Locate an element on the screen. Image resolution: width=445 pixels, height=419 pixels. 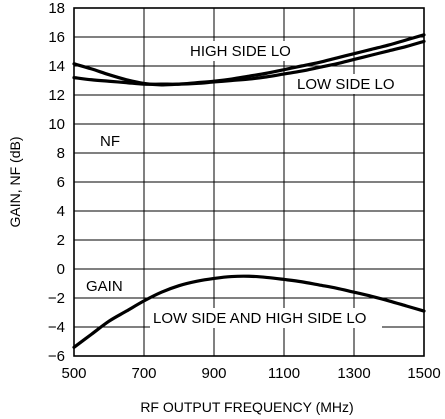
x-tick-label: 1500 is located at coordinates (423, 373).